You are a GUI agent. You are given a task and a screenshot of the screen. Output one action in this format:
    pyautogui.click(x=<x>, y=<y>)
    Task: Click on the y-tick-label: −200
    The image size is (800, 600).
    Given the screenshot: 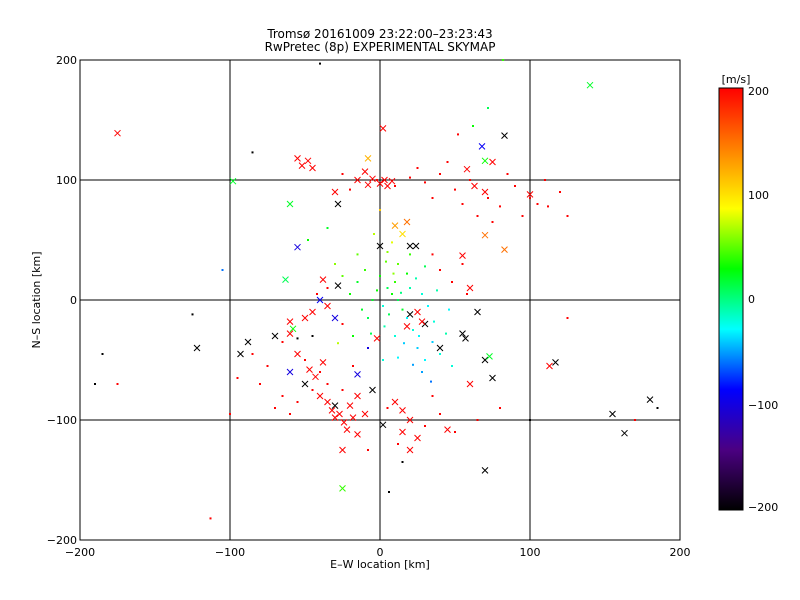 What is the action you would take?
    pyautogui.click(x=62, y=540)
    